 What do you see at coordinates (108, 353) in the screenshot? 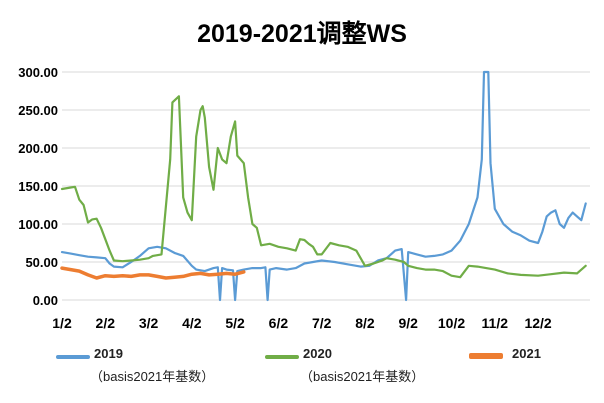
I see `legend-label-2019: 2019` at bounding box center [108, 353].